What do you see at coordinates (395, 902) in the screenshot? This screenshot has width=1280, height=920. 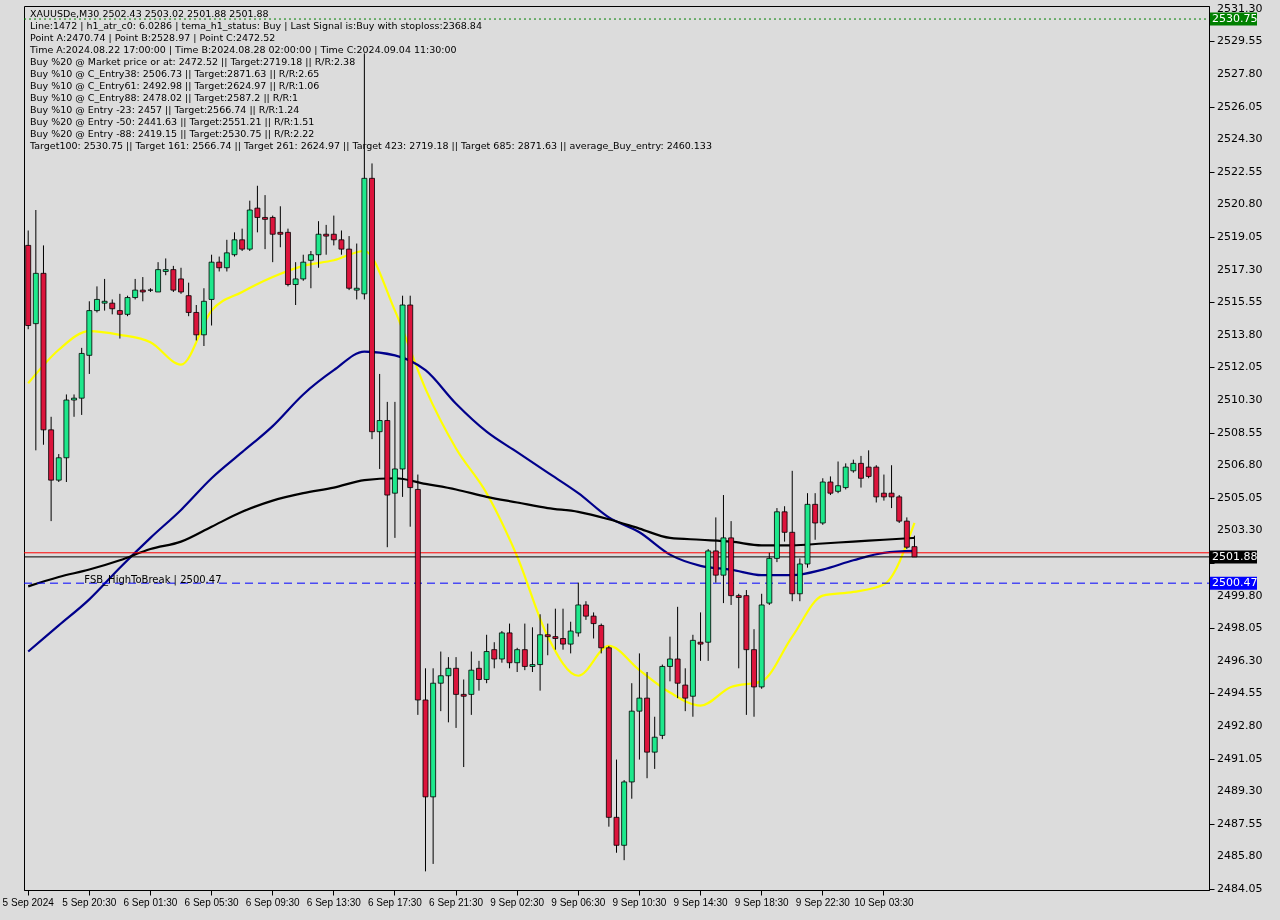 I see `x-tick-label: 6 Sep 17:30` at bounding box center [395, 902].